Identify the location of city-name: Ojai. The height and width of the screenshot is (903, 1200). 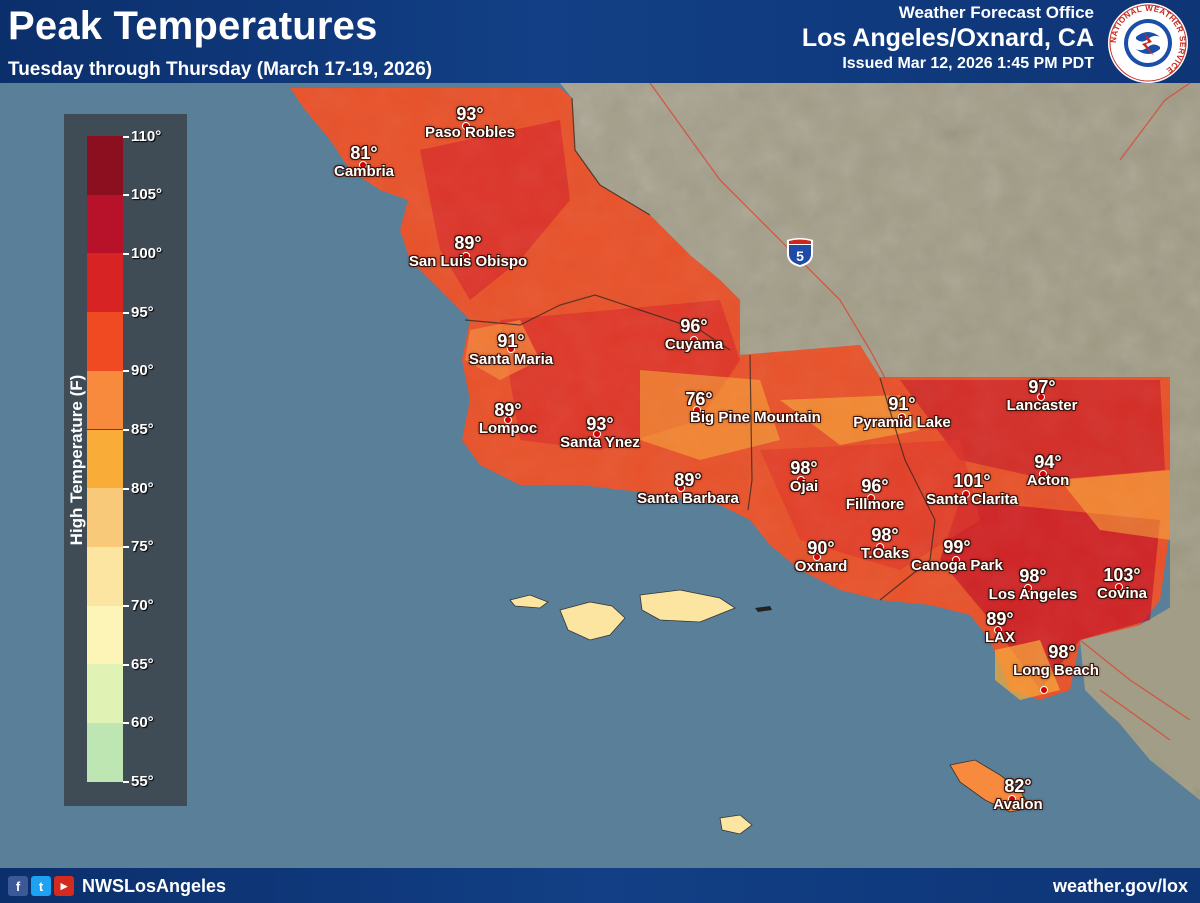
(804, 486).